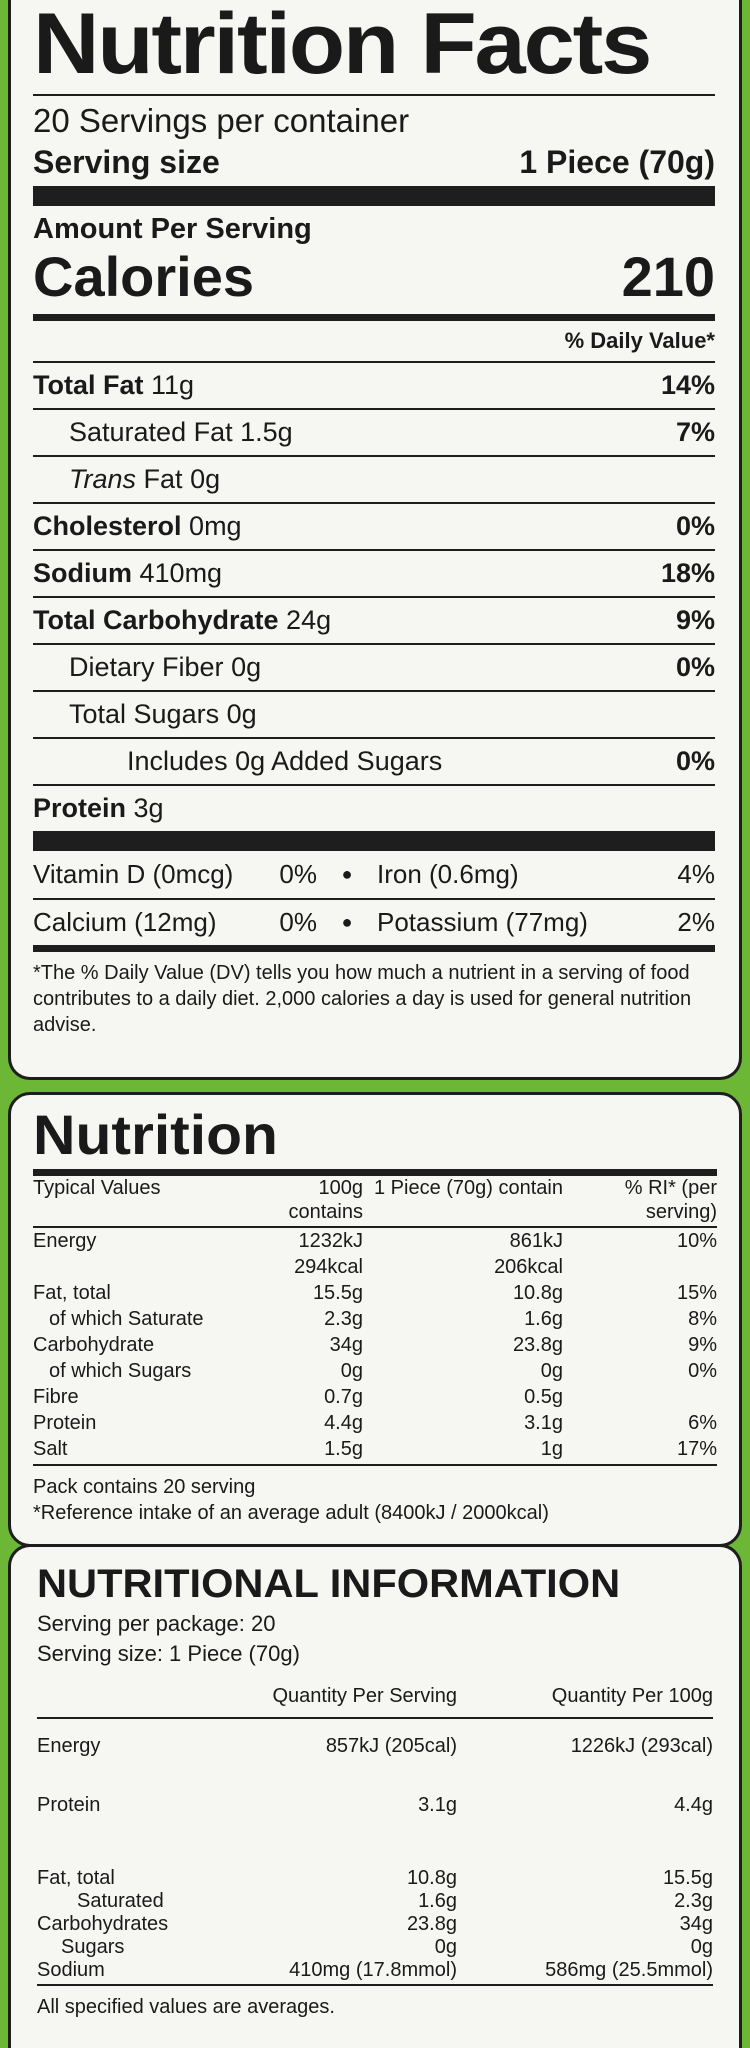 This screenshot has width=750, height=2048. What do you see at coordinates (543, 1397) in the screenshot?
I see `row-per-piece: 0.5g` at bounding box center [543, 1397].